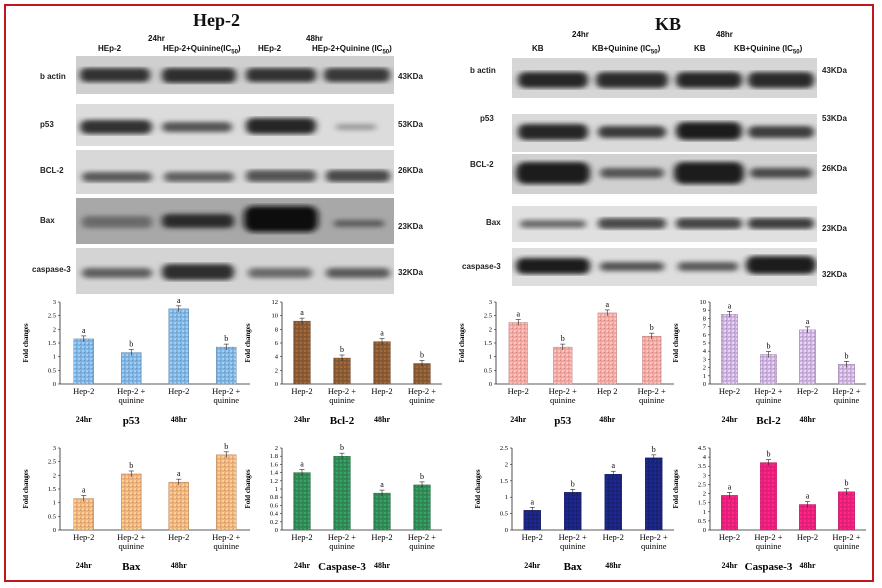 This screenshot has height=588, width=882. I want to click on kb-panel-title: KB, so click(668, 24).